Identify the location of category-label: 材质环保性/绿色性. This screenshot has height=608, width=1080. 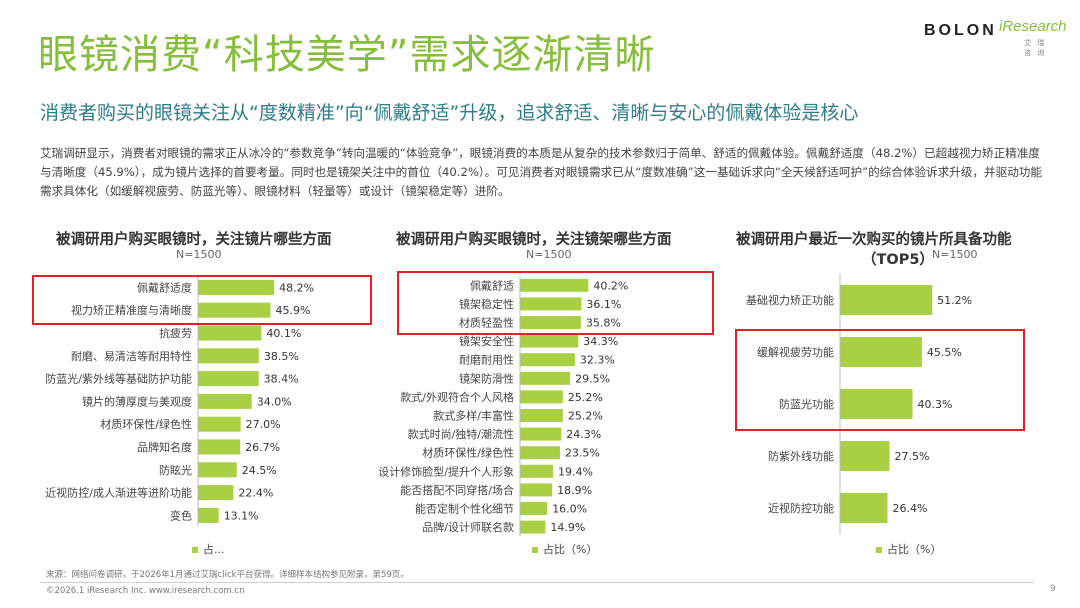
(146, 424).